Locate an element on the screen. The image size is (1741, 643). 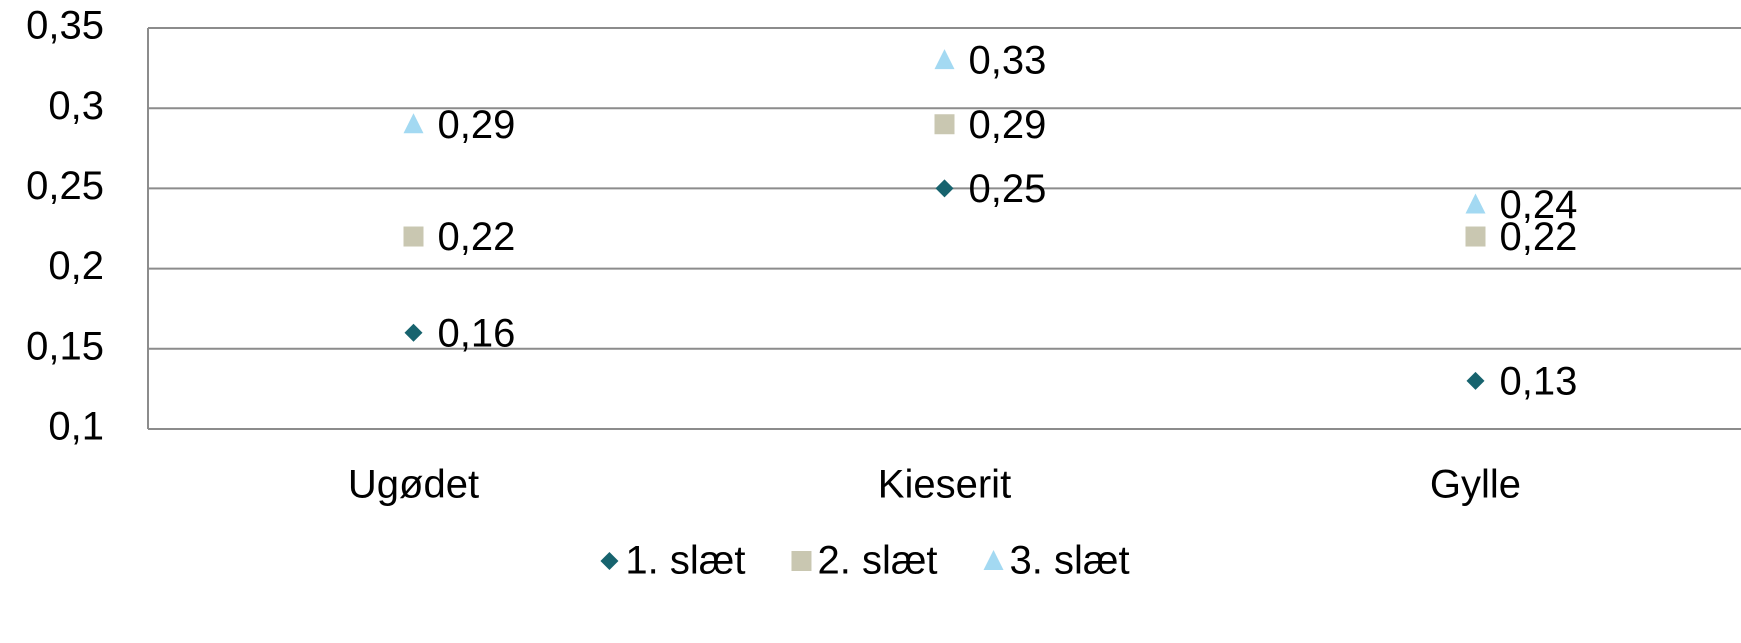
legend-label: 2. slæt is located at coordinates (877, 561).